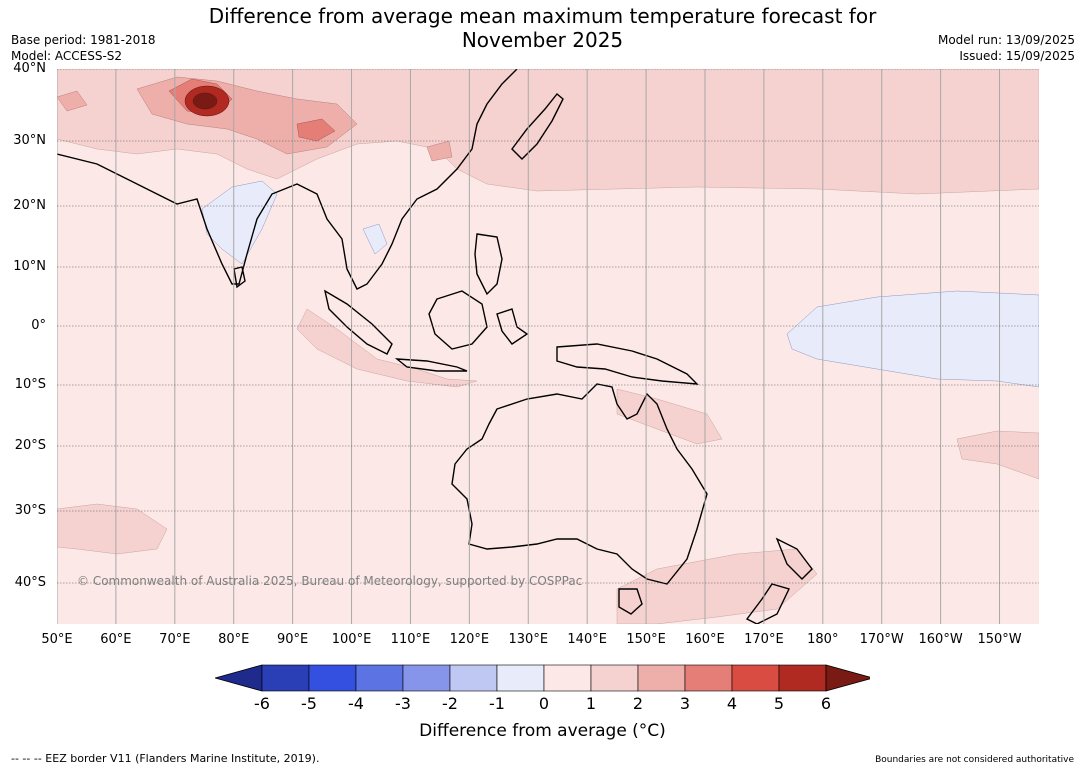 The image size is (1085, 770). Describe the element at coordinates (29, 140) in the screenshot. I see `latitude-label: 30°N` at that location.